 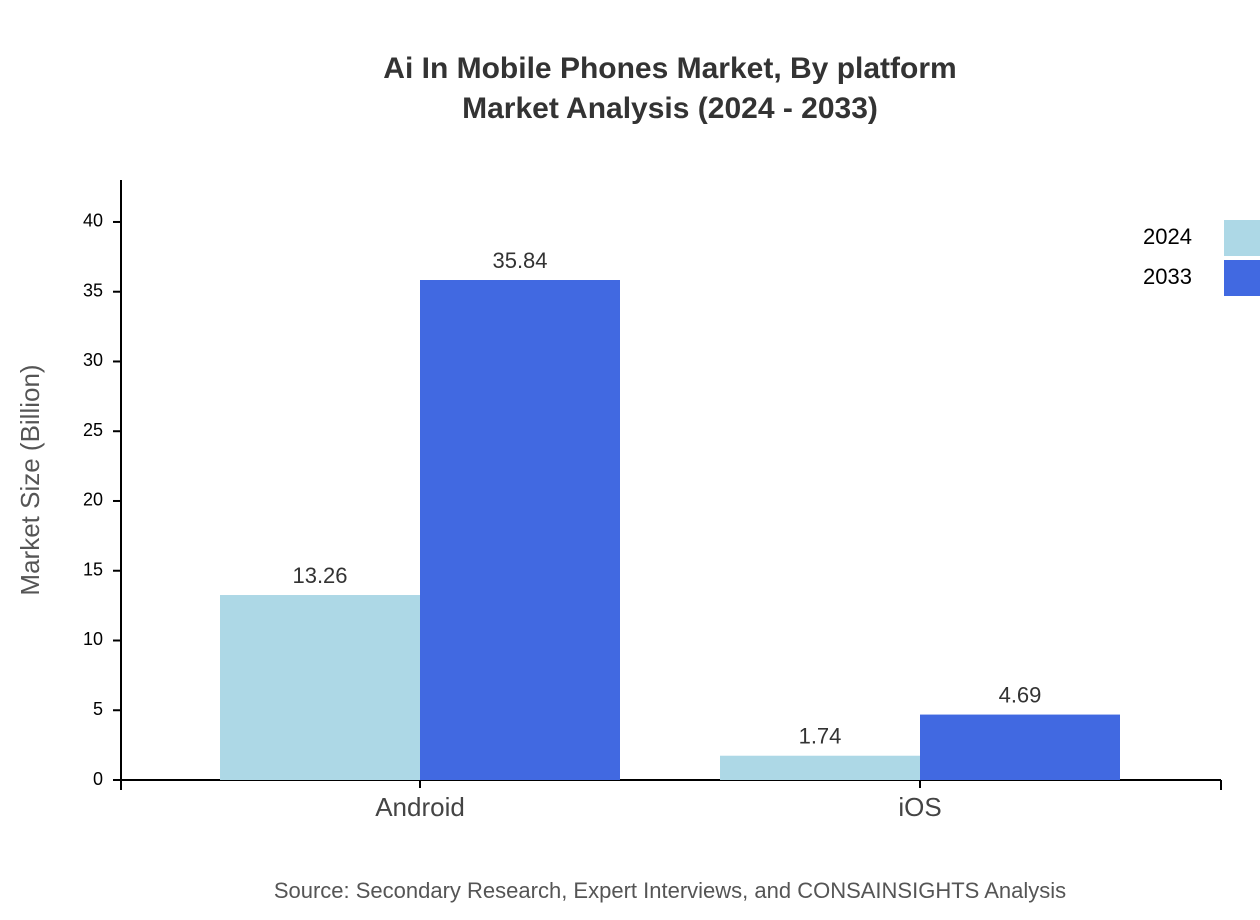 What do you see at coordinates (98, 779) in the screenshot?
I see `y-tick-label: 0` at bounding box center [98, 779].